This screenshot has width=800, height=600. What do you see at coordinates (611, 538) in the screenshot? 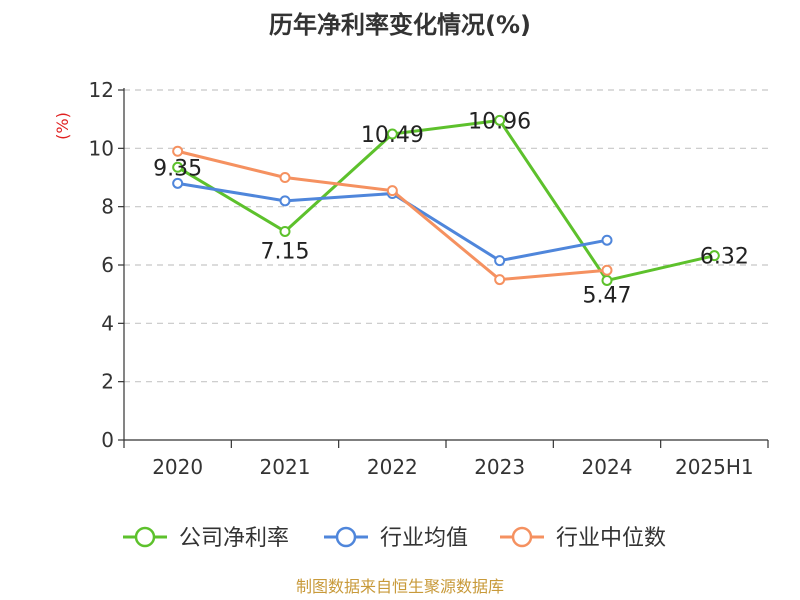
I see `legend-label-2: 行业中位数` at bounding box center [611, 538].